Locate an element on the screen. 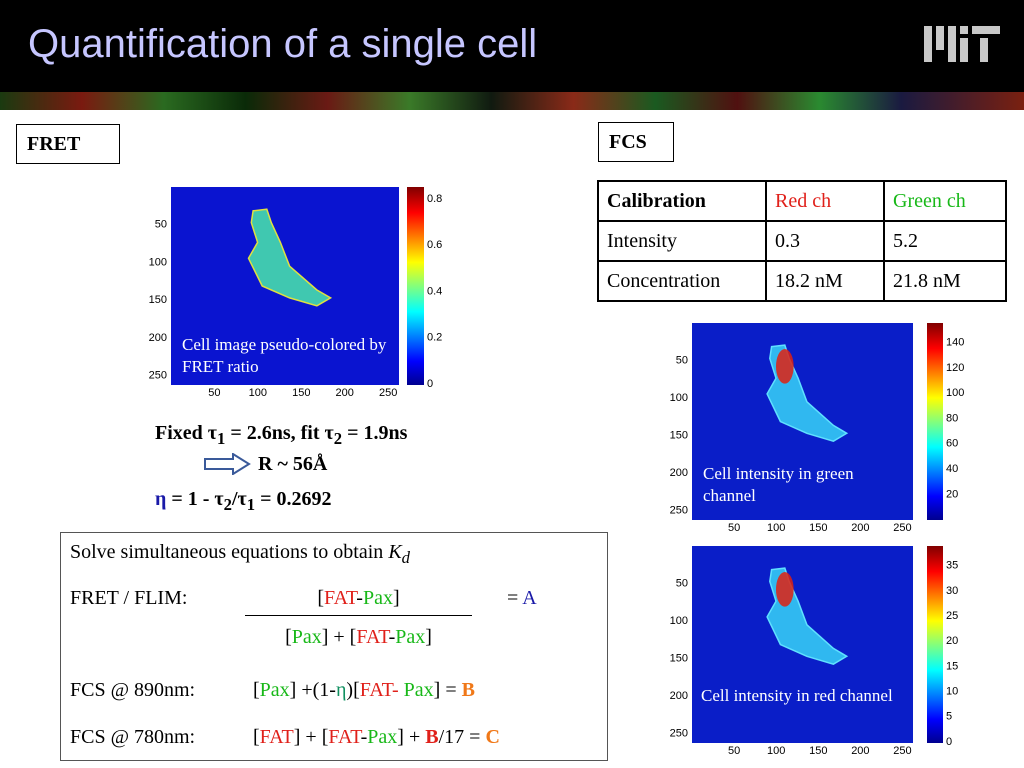 Image resolution: width=1024 pixels, height=768 pixels. x-tick-label: 50 is located at coordinates (734, 528).